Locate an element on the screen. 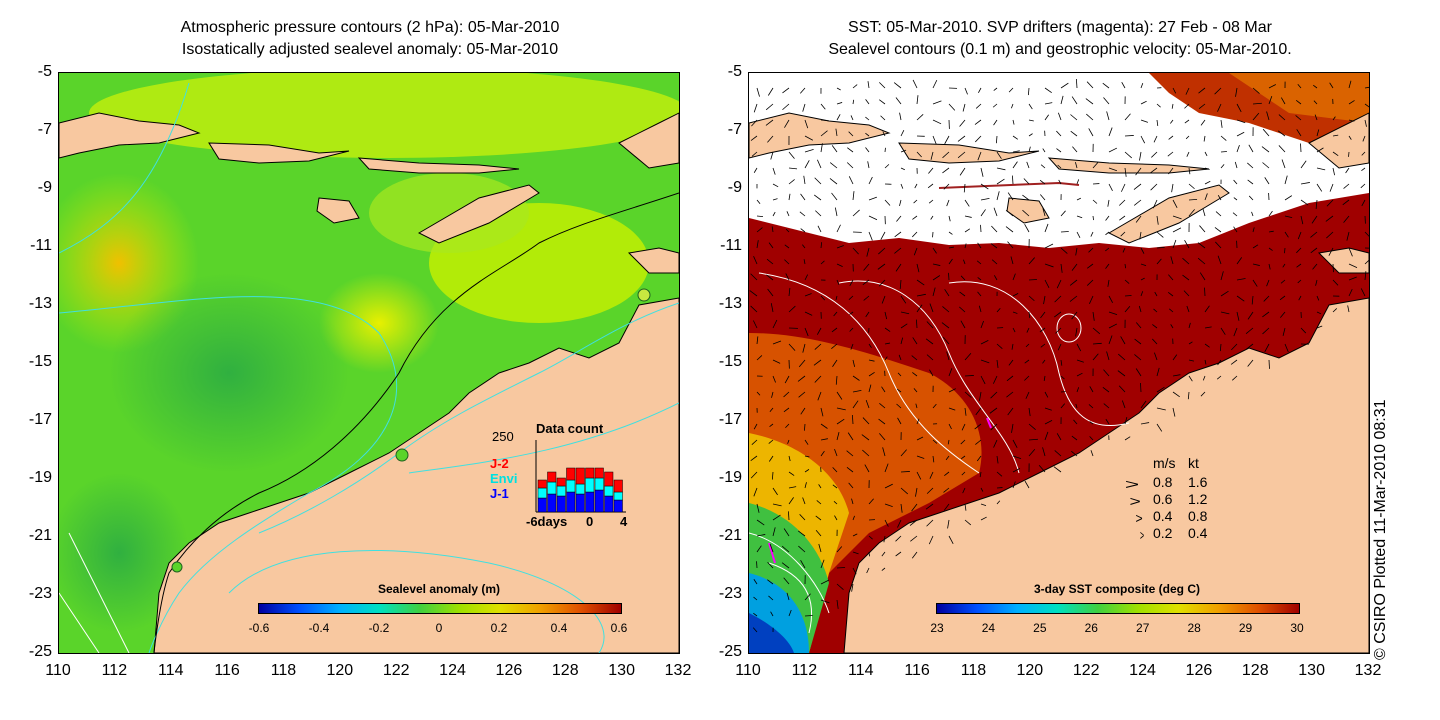  left-y-tick-label: -7 is located at coordinates (44, 129).